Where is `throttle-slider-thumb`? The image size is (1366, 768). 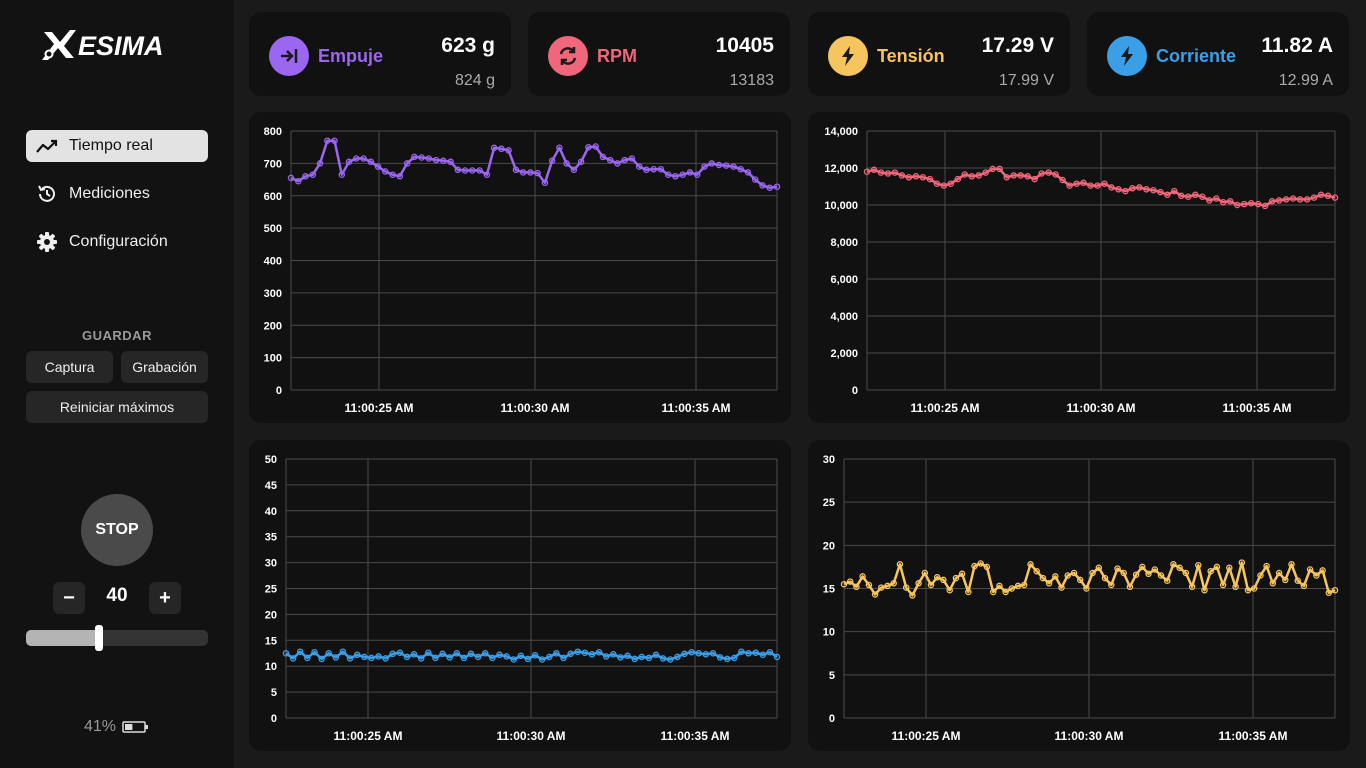 throttle-slider-thumb is located at coordinates (98, 638).